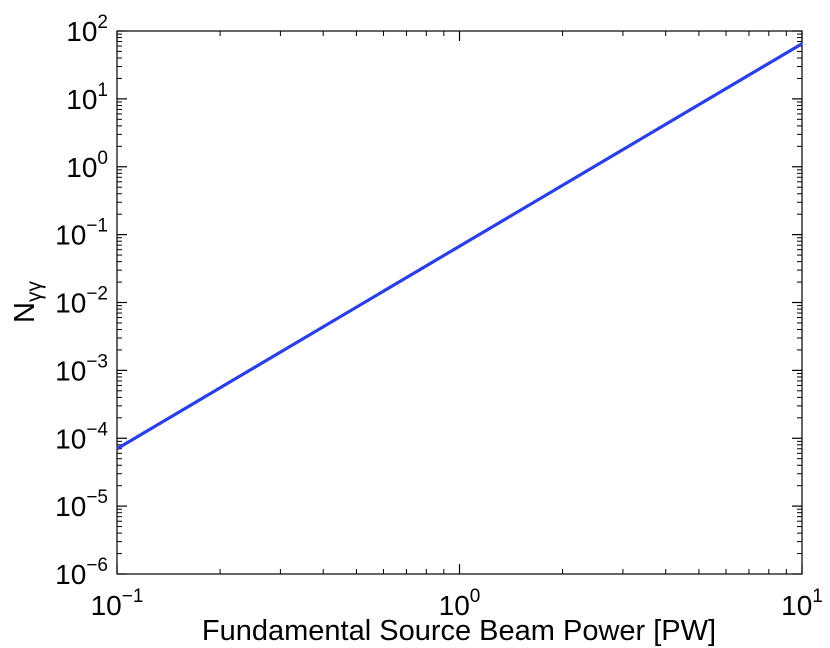 This screenshot has height=648, width=830. Describe the element at coordinates (117, 603) in the screenshot. I see `x-tick-label: 10⁻¹` at that location.